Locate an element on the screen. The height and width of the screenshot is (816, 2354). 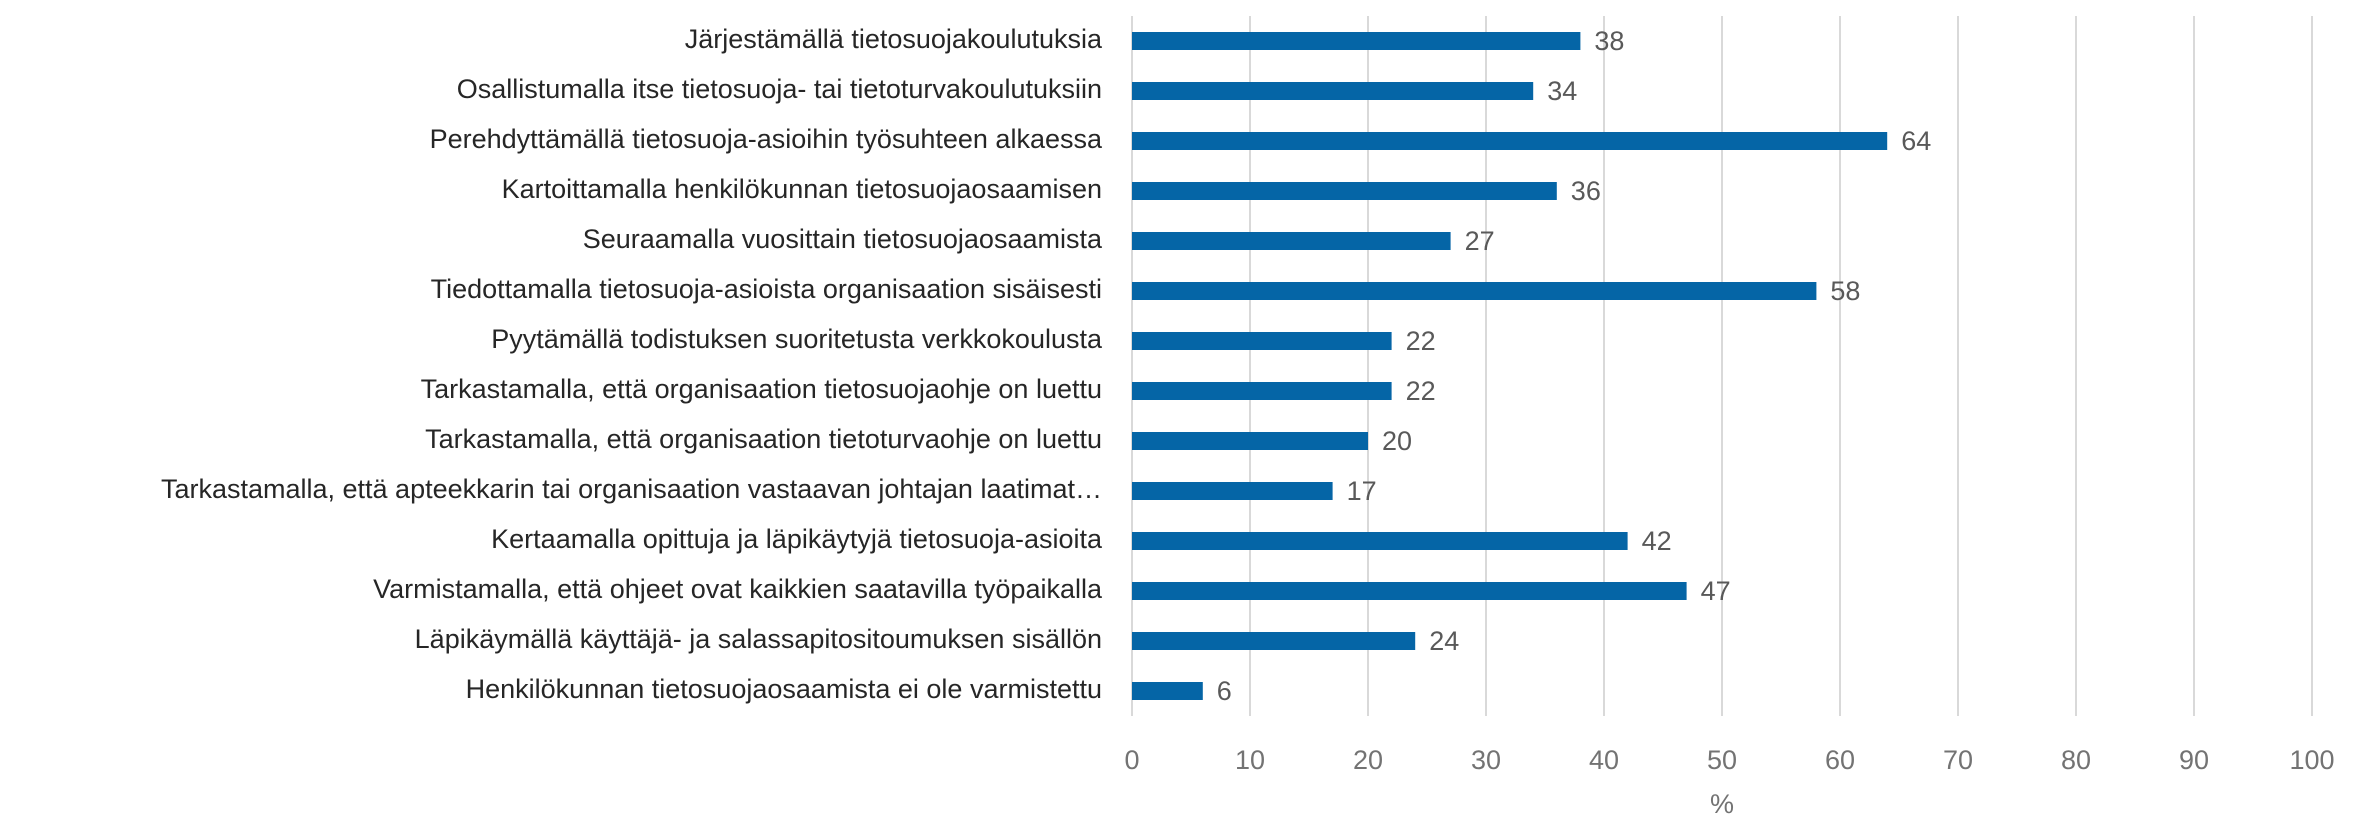
value-label: 36 is located at coordinates (1586, 191).